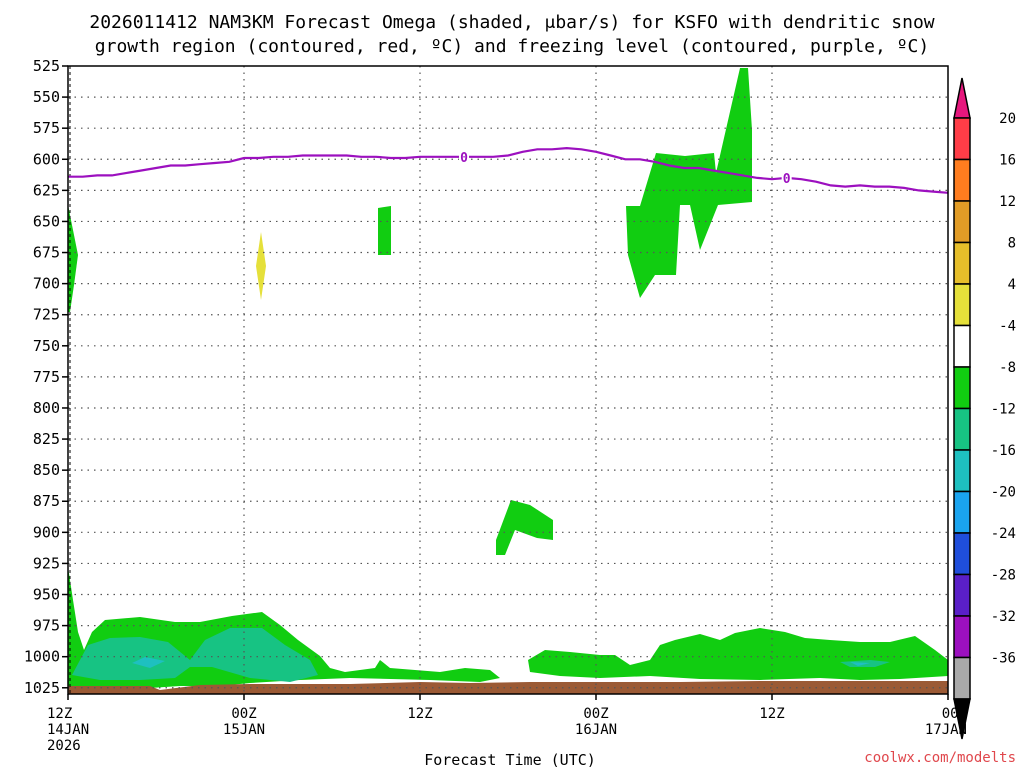 The width and height of the screenshot is (1024, 768). Describe the element at coordinates (46, 190) in the screenshot. I see `y-tick-label-625: 625` at that location.